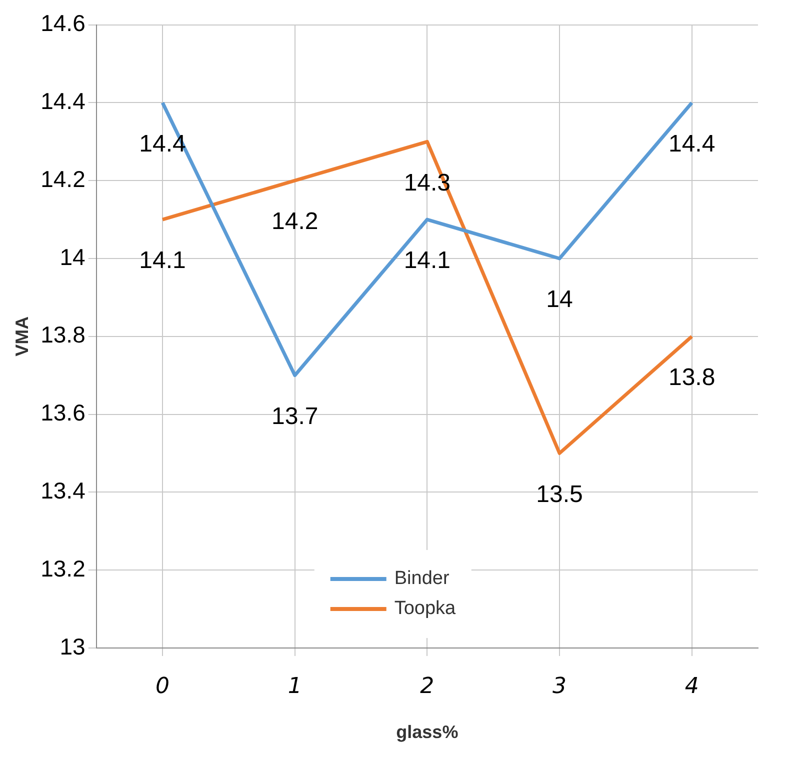 This screenshot has width=786, height=757. What do you see at coordinates (425, 609) in the screenshot?
I see `legend-label: Toopka` at bounding box center [425, 609].